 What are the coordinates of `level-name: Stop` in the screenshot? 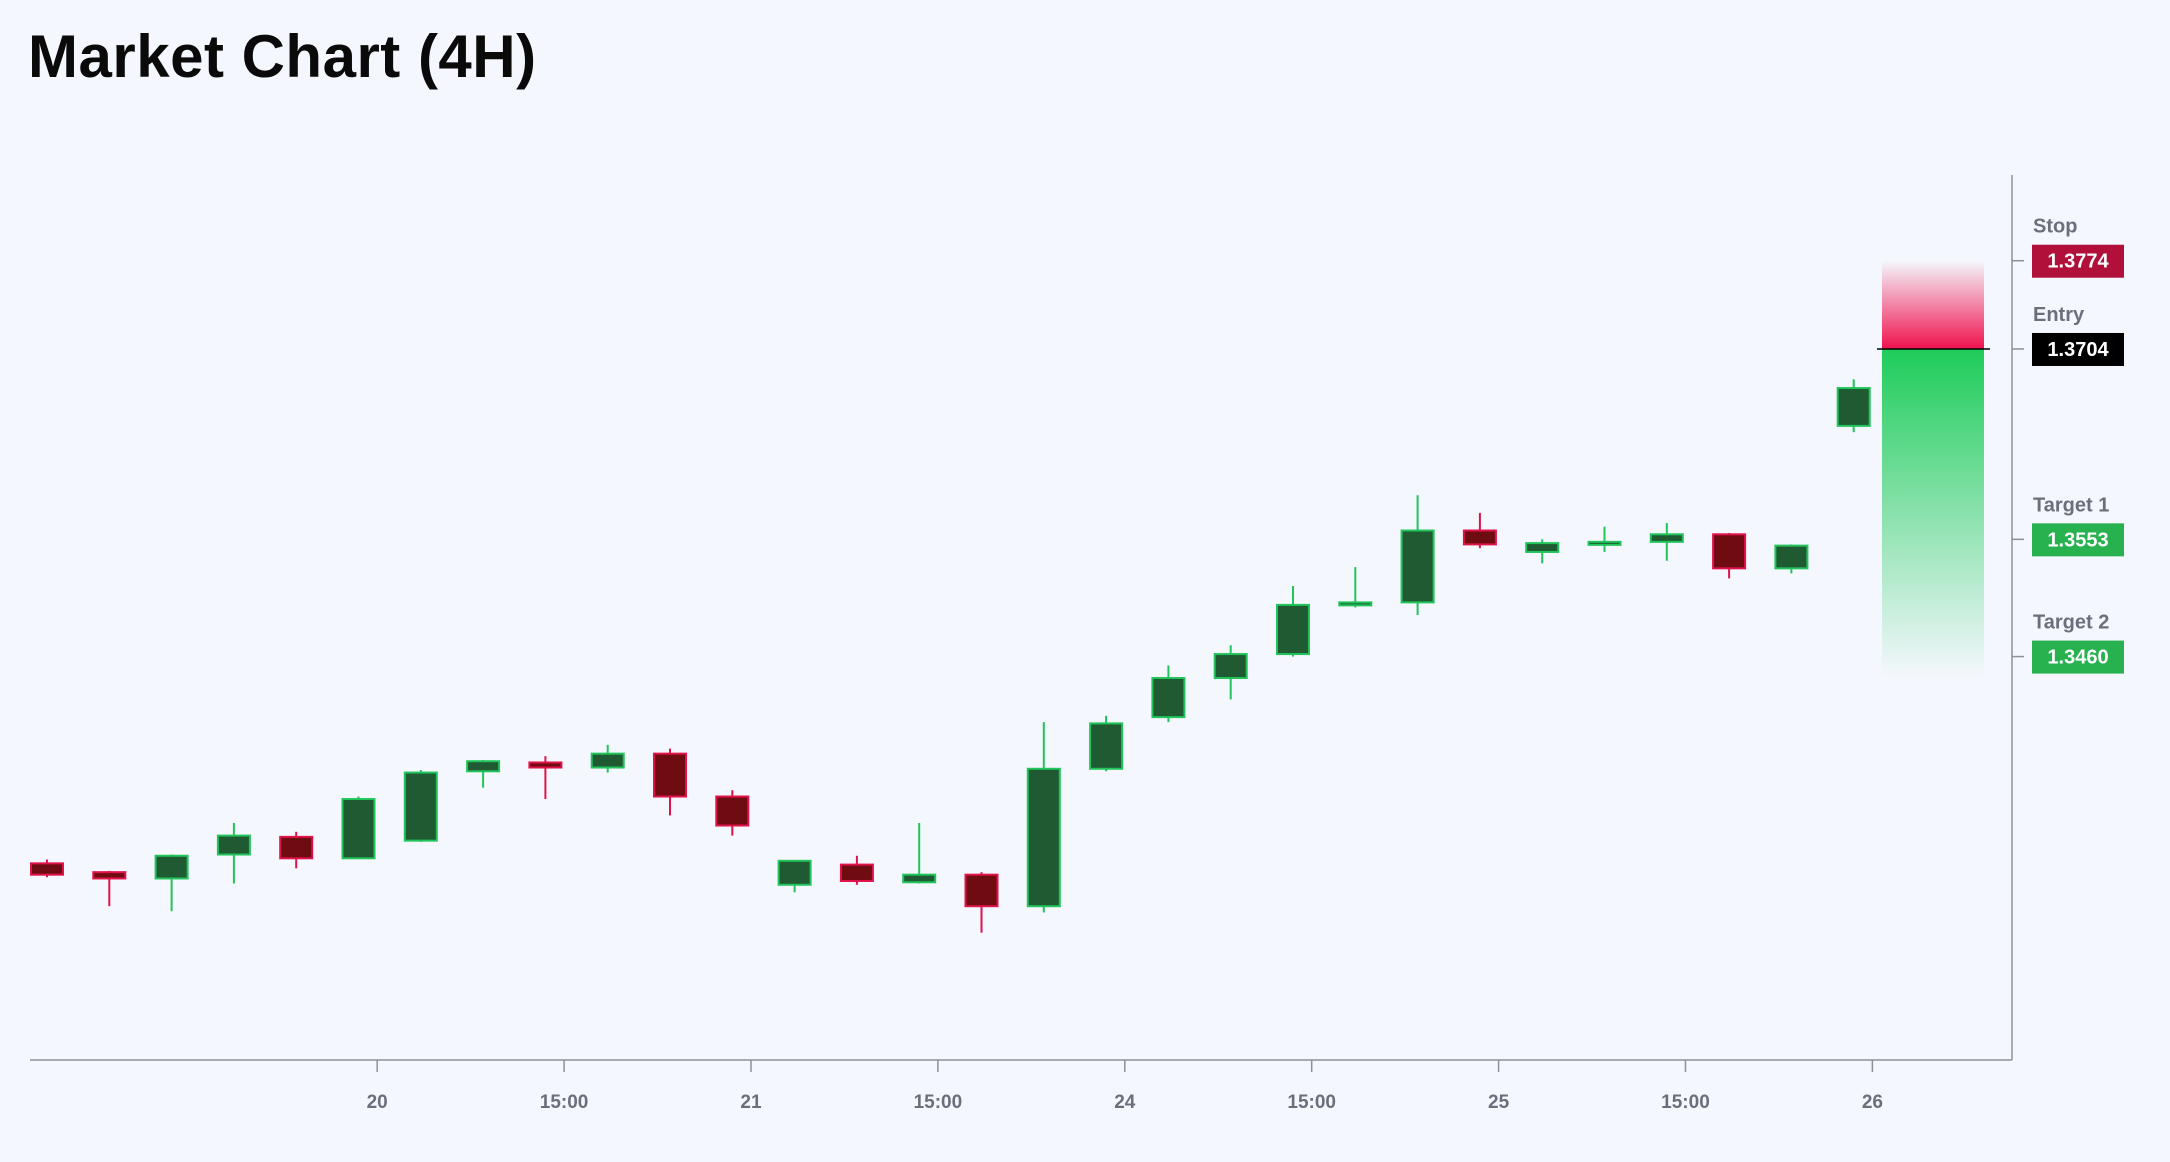 It's located at (2055, 227).